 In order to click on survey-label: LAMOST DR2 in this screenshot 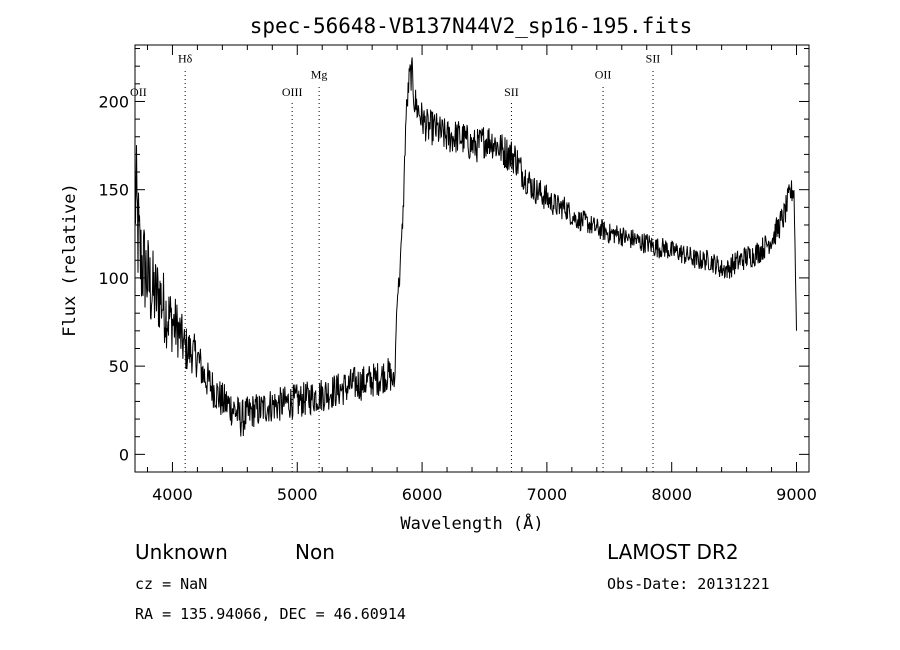, I will do `click(673, 552)`.